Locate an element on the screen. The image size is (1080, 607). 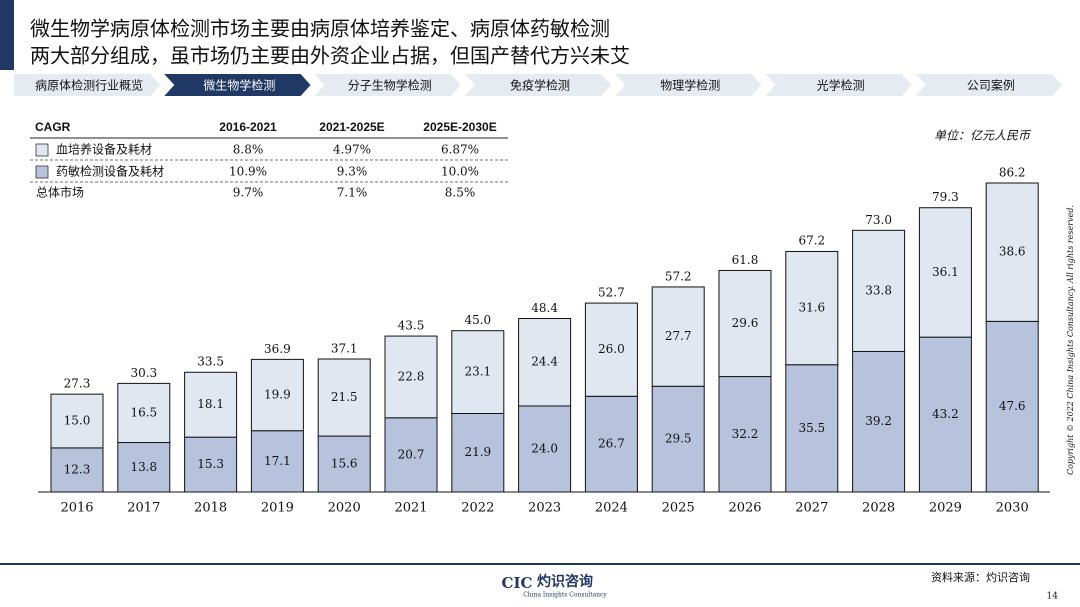
value-label: 33.8 is located at coordinates (878, 290).